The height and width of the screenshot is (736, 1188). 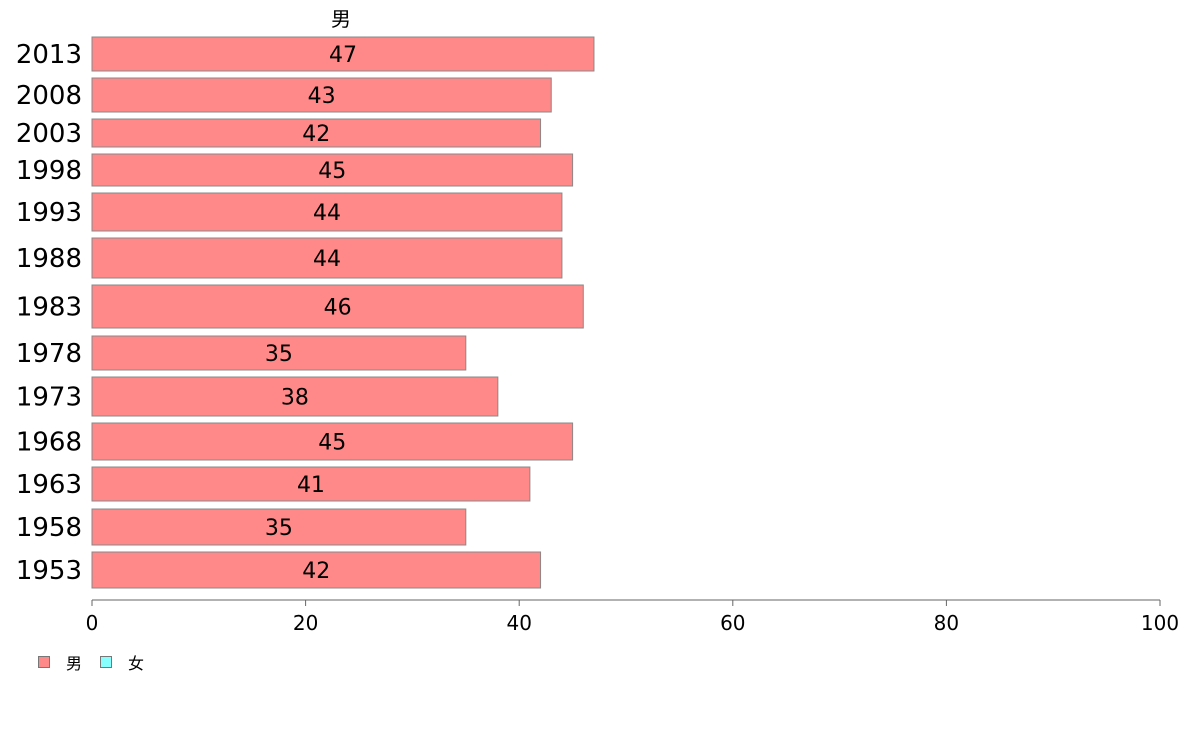 I want to click on bar-1973, so click(x=295, y=396).